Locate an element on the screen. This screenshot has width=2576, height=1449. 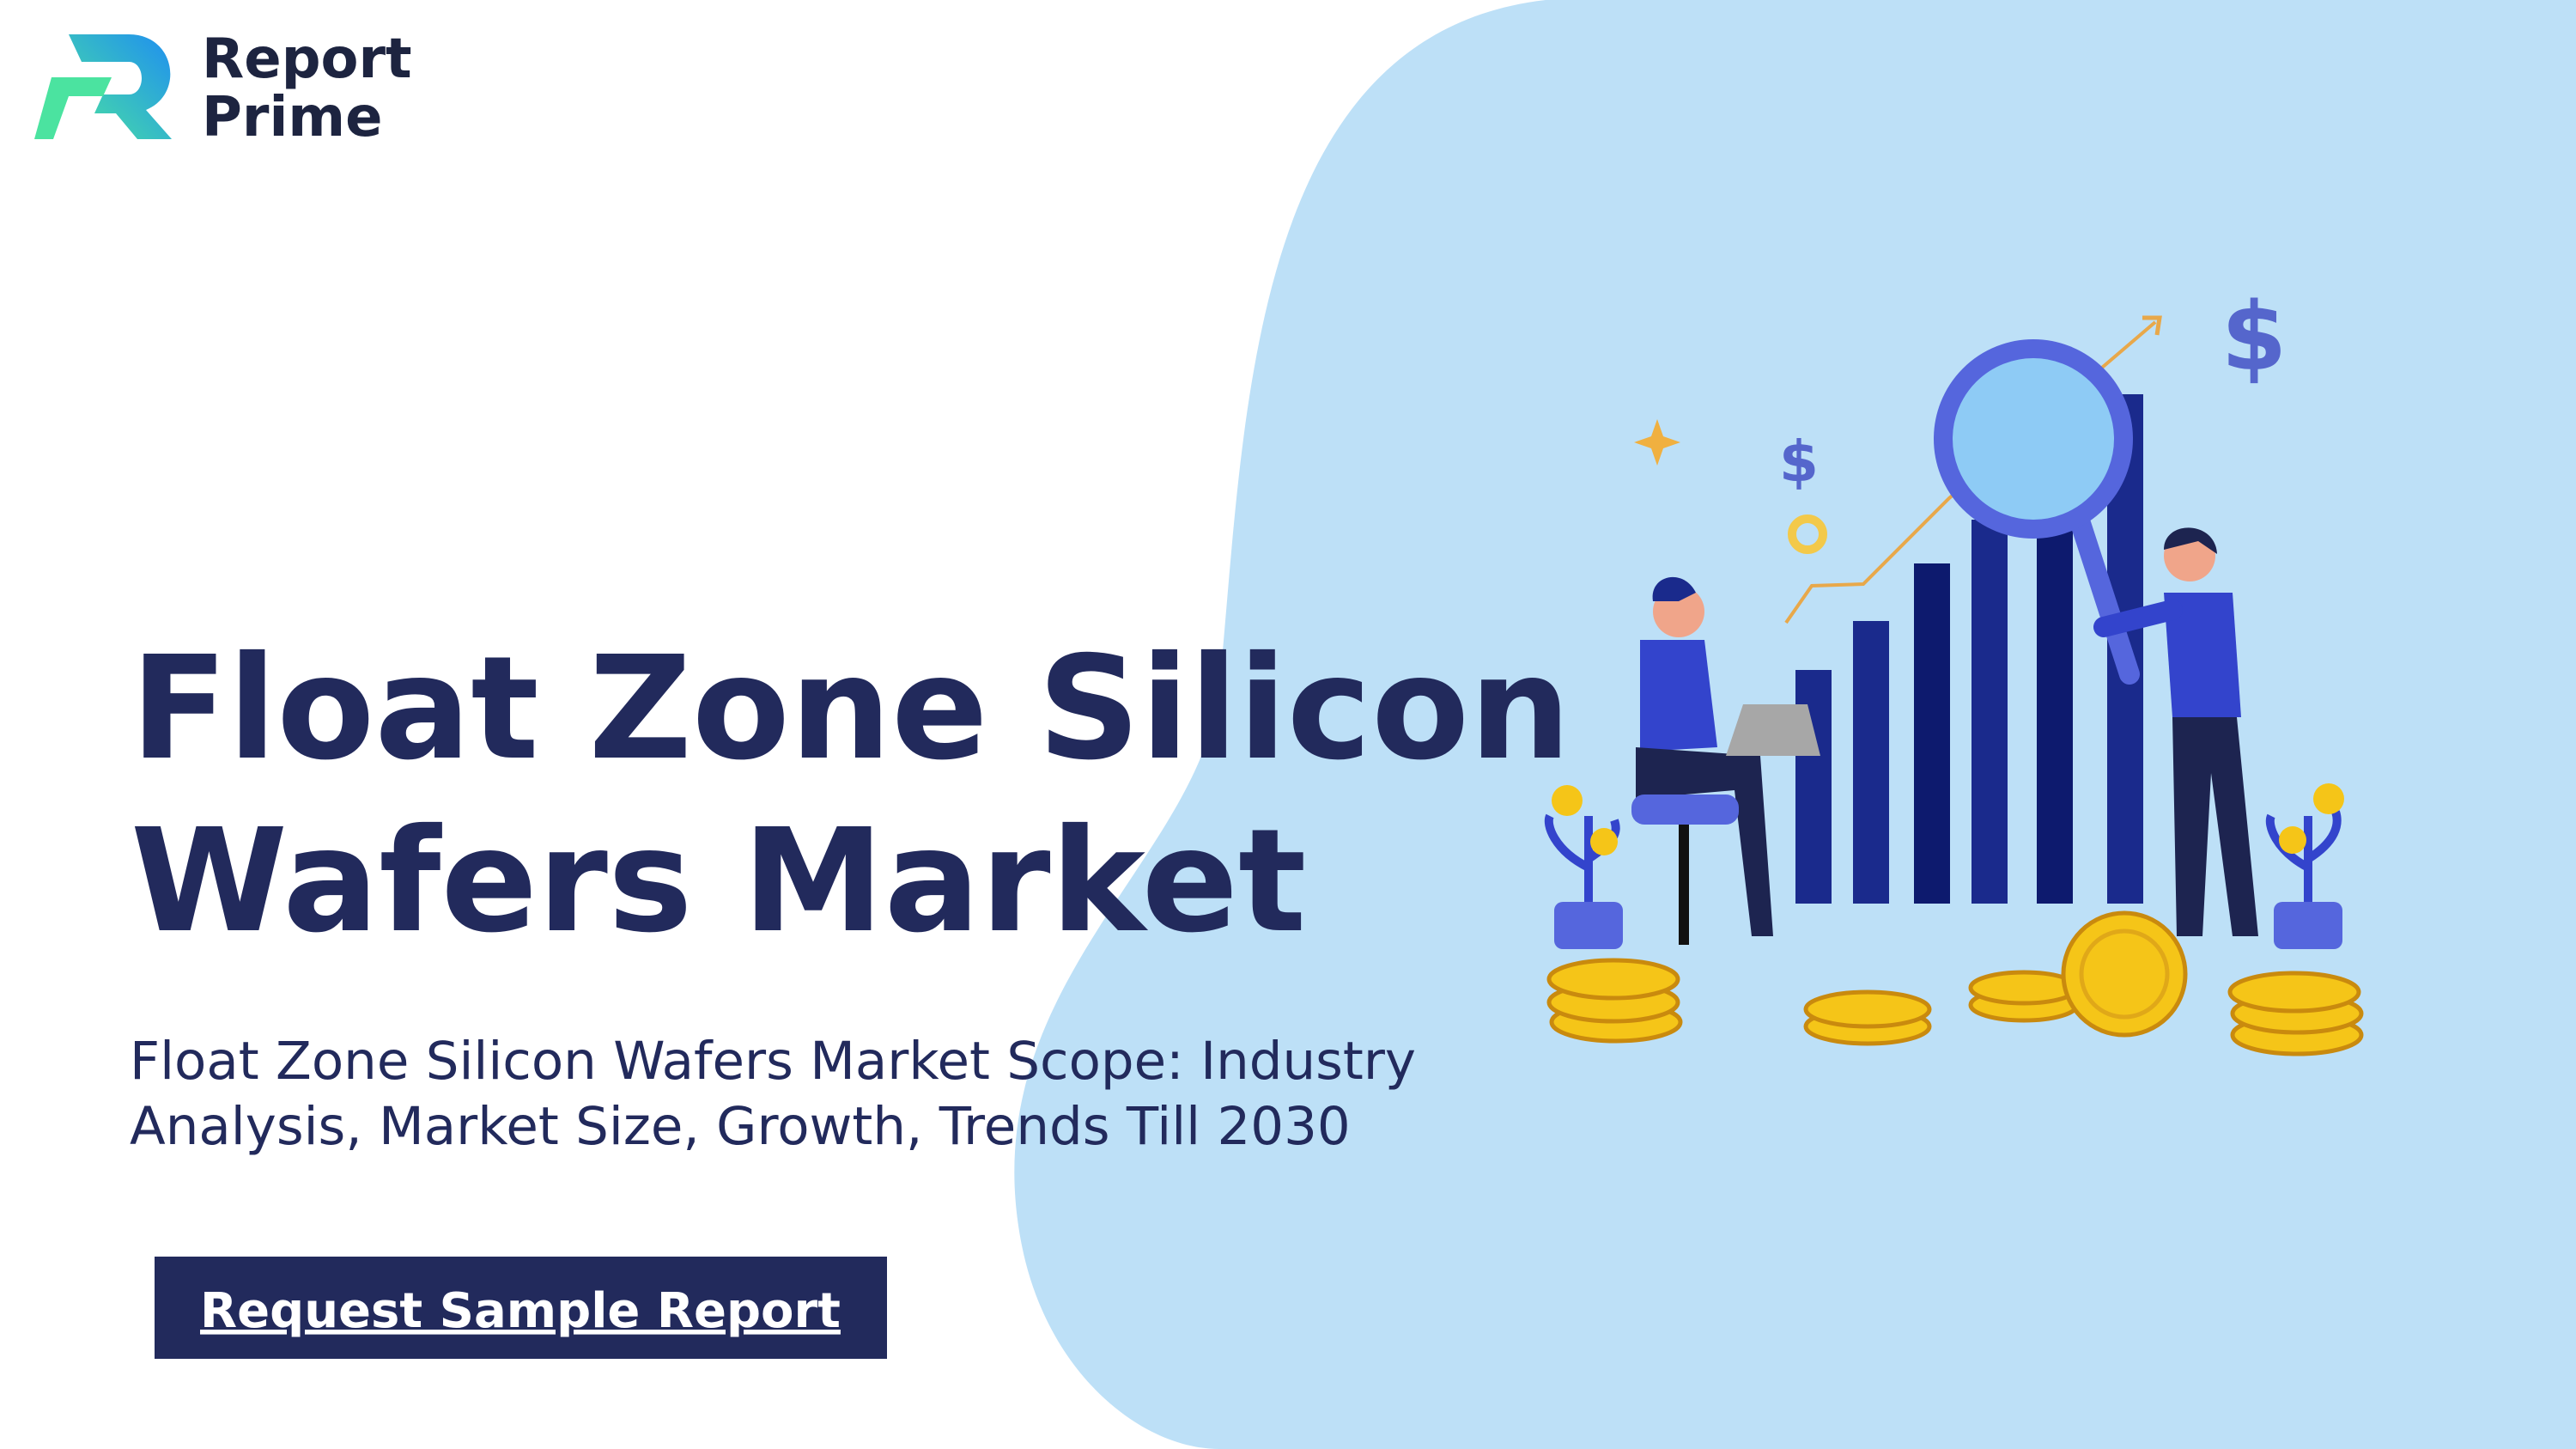
request-button: Request Sample Report is located at coordinates (521, 1308).